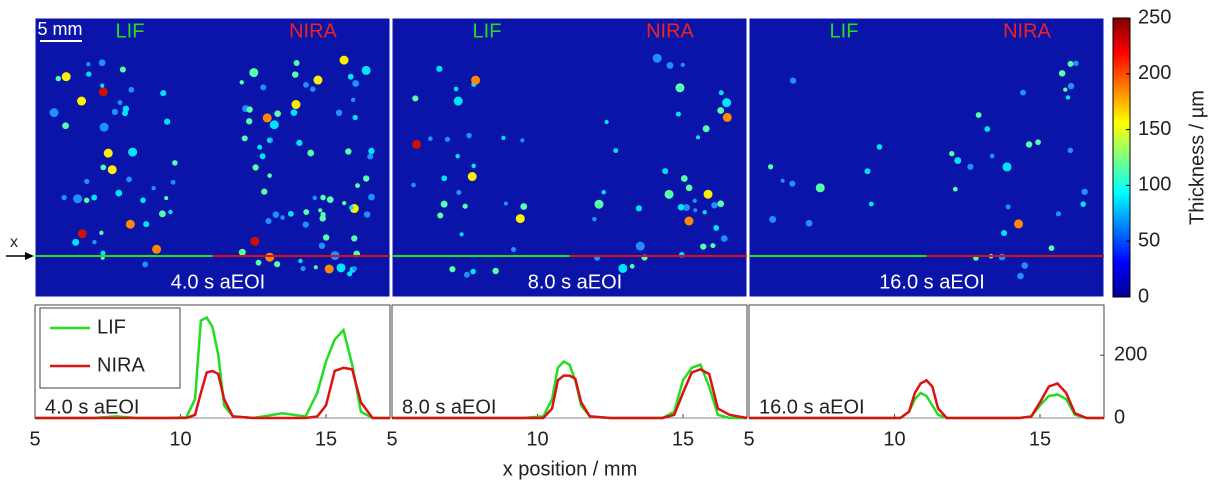  I want to click on legend-box, so click(110, 348).